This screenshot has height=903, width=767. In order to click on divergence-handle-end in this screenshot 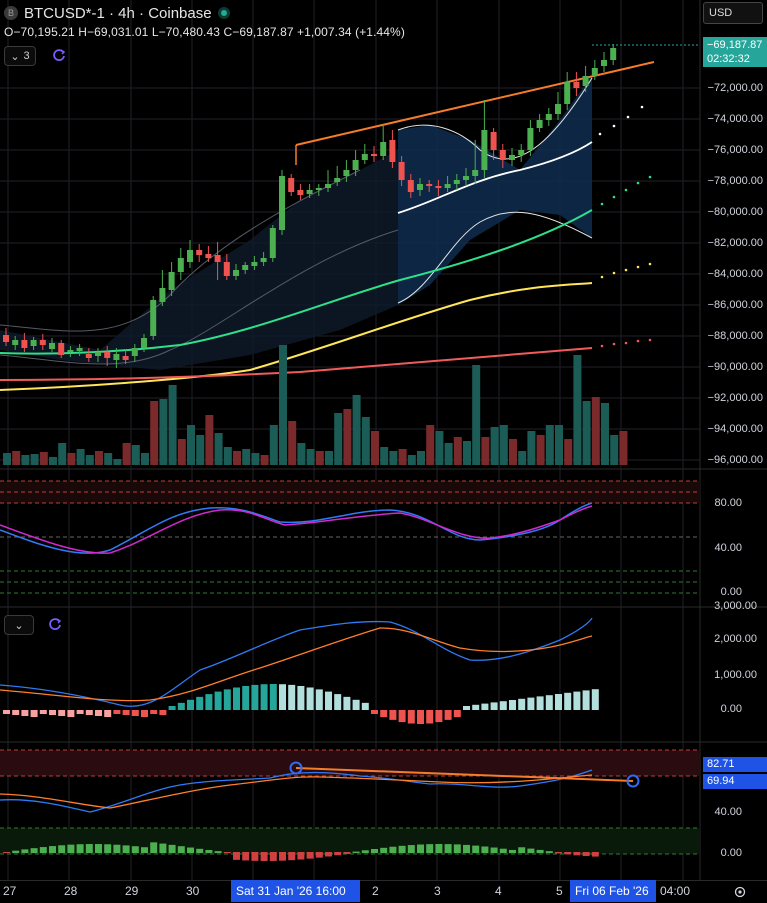, I will do `click(633, 781)`.